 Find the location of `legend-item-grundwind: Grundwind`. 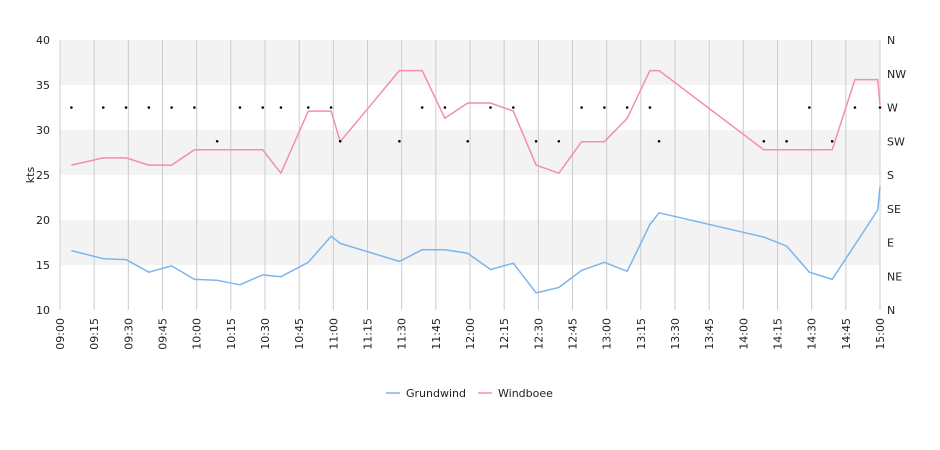

legend-item-grundwind: Grundwind is located at coordinates (436, 393).